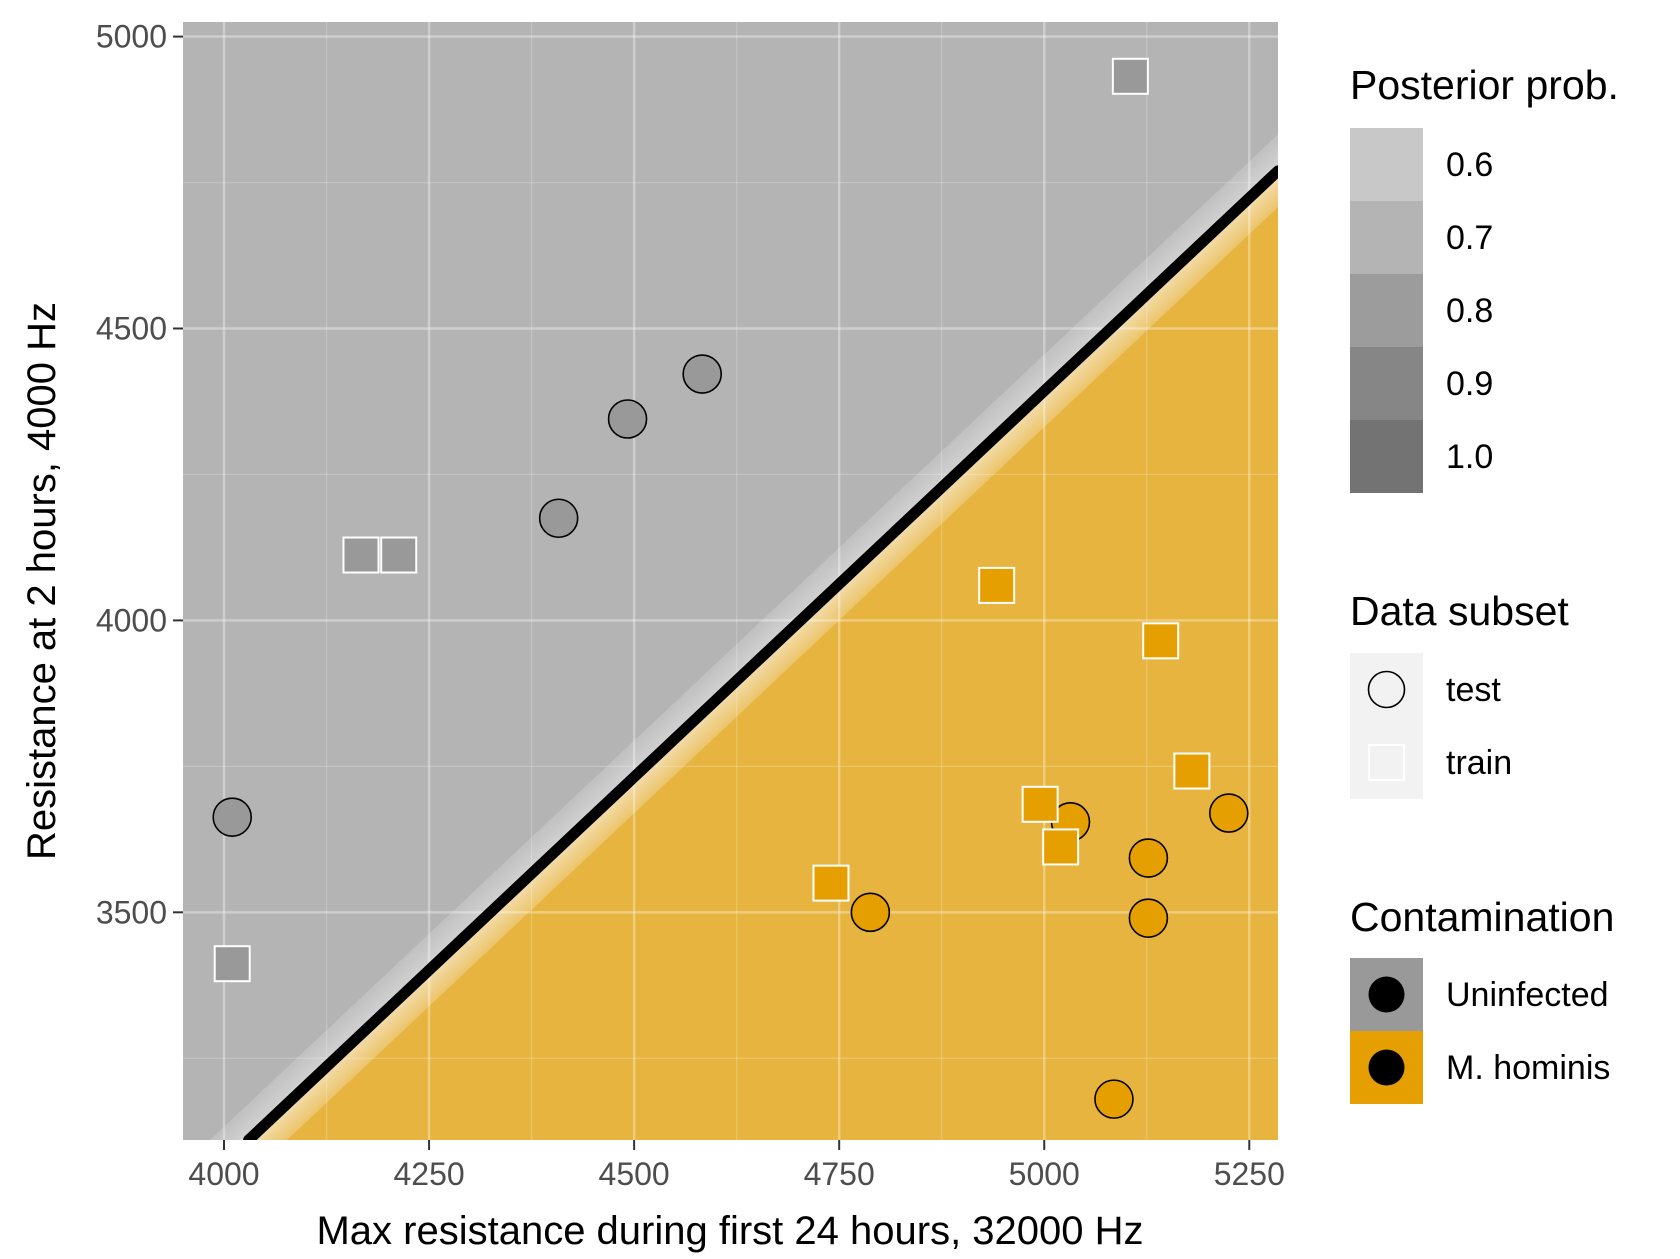 This screenshot has width=1680, height=1259. Describe the element at coordinates (1469, 384) in the screenshot. I see `legend-posterior-label: 0.9` at that location.